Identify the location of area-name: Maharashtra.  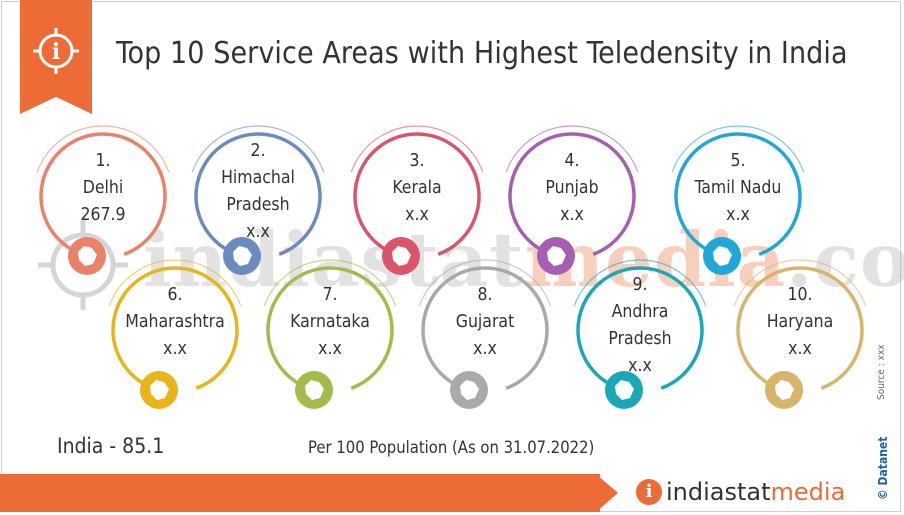
(175, 322).